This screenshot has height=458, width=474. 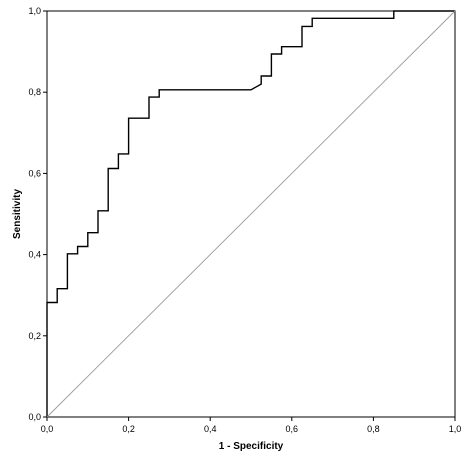 What do you see at coordinates (34, 255) in the screenshot?
I see `y-tick-label: 0,4` at bounding box center [34, 255].